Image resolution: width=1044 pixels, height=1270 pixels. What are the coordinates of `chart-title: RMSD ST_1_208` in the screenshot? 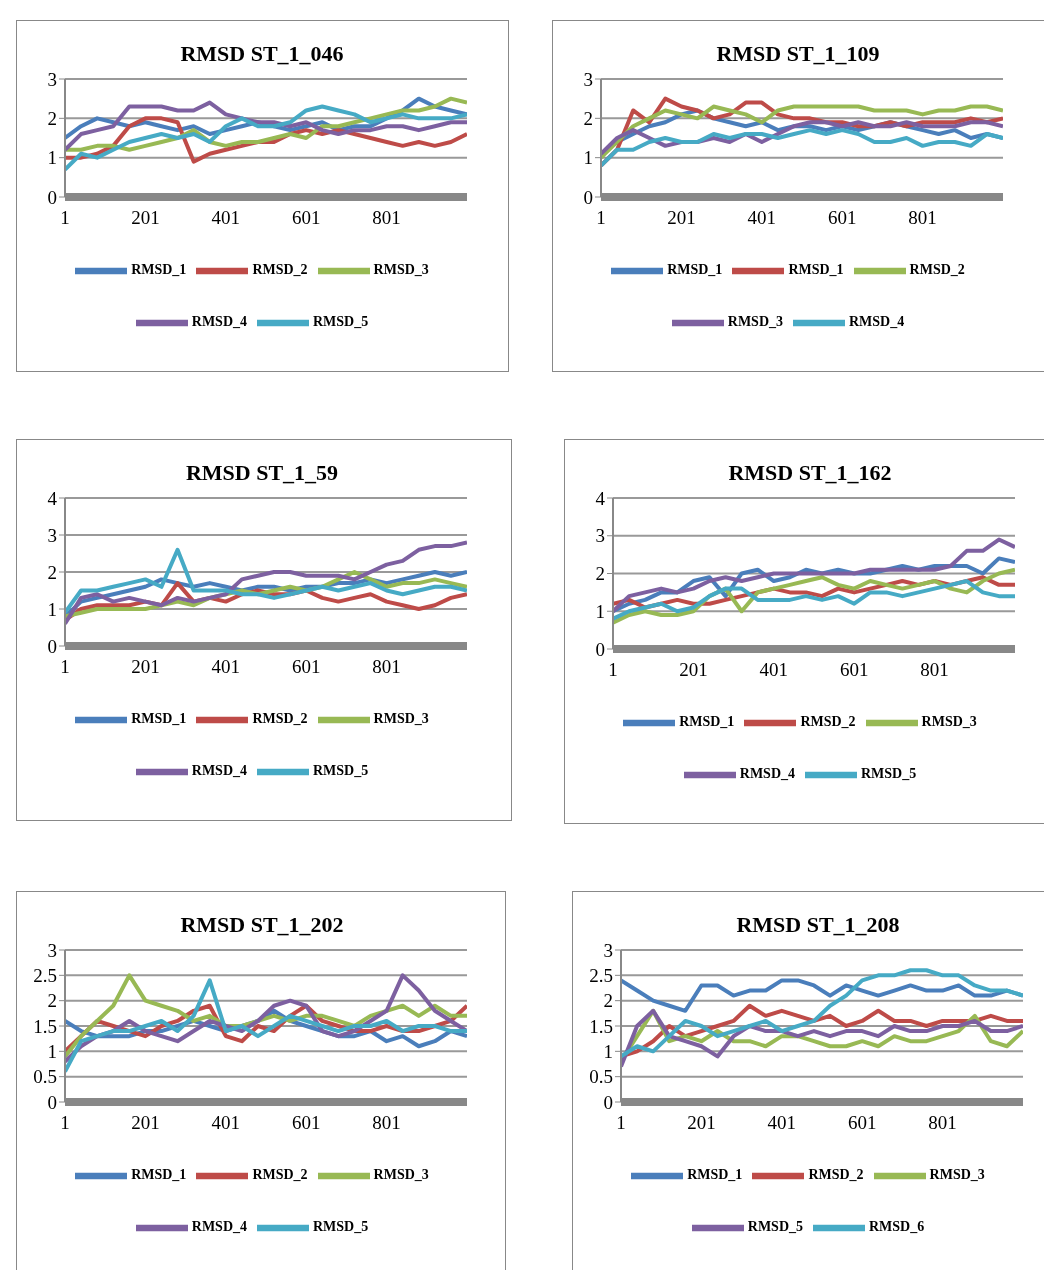 It's located at (818, 925).